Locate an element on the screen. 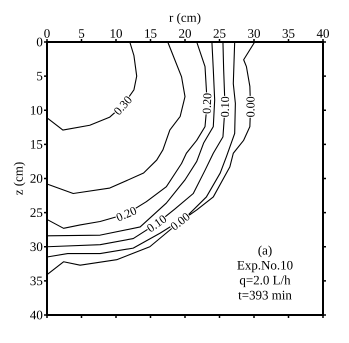 The height and width of the screenshot is (343, 349). series-label: 0.30 is located at coordinates (123, 105).